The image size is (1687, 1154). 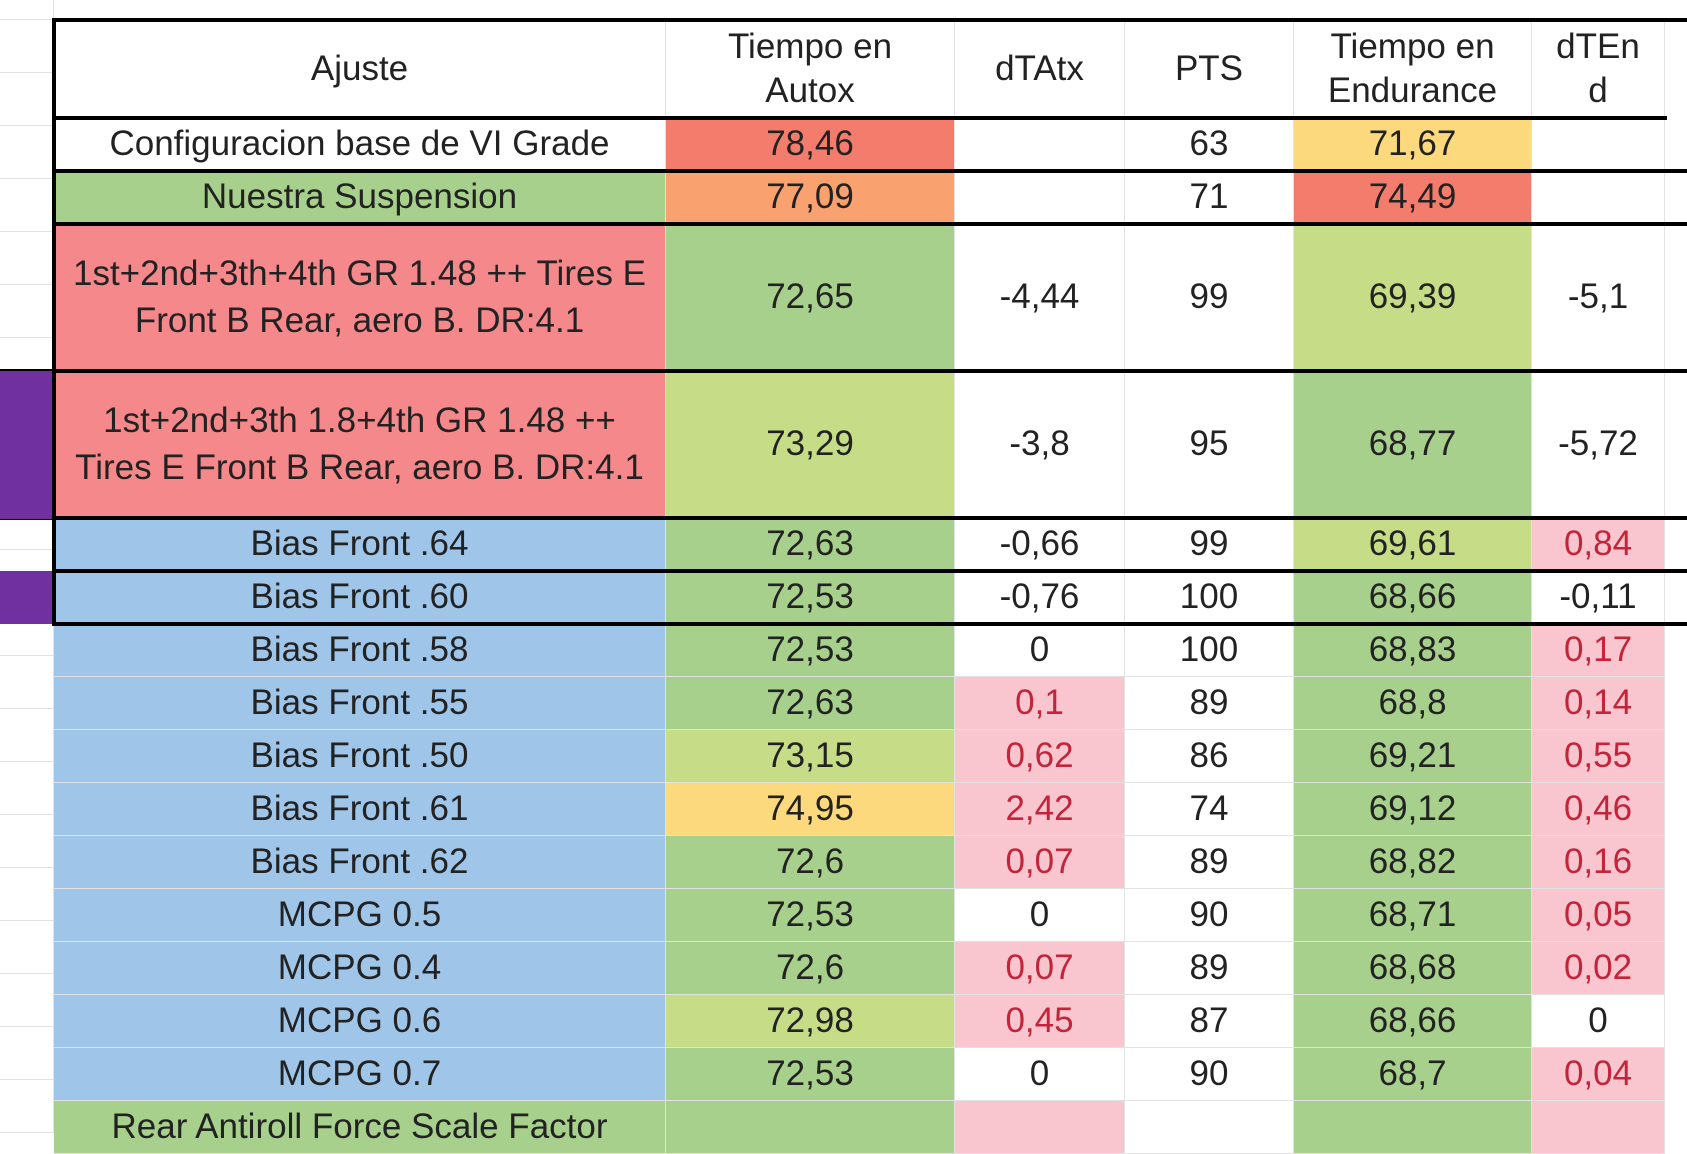 What do you see at coordinates (1209, 968) in the screenshot?
I see `cell-row13-pts: 89` at bounding box center [1209, 968].